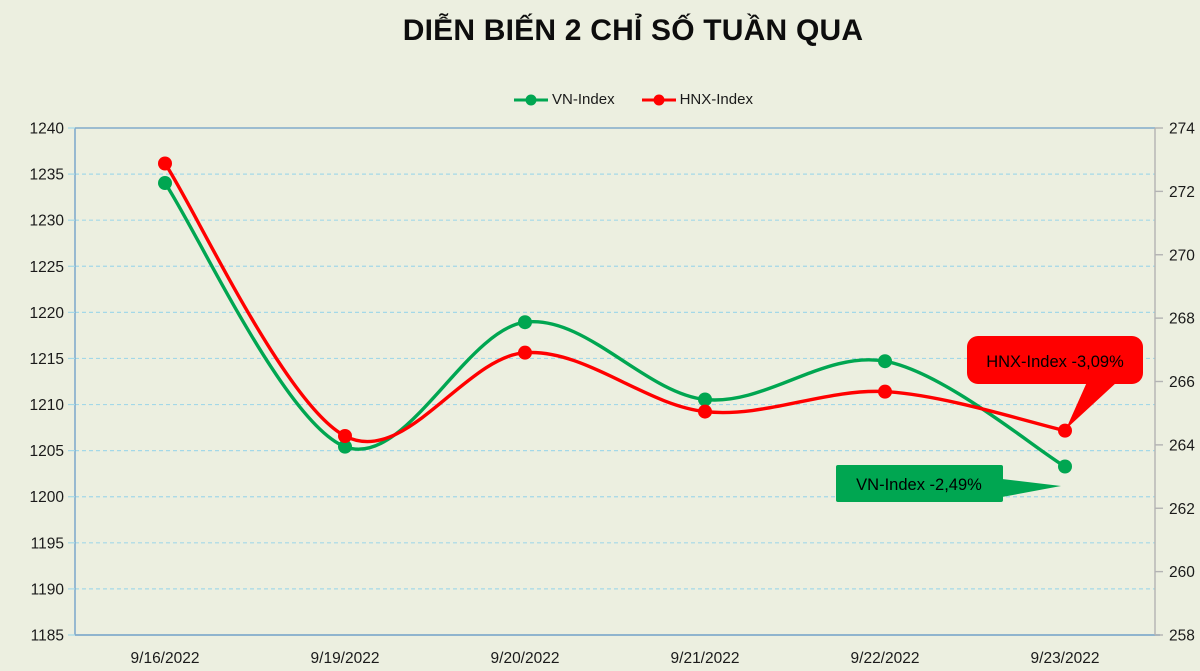  I want to click on chart-title: DIỄN BIẾN 2 CHỈ SỐ TUẦN QUA, so click(633, 30).